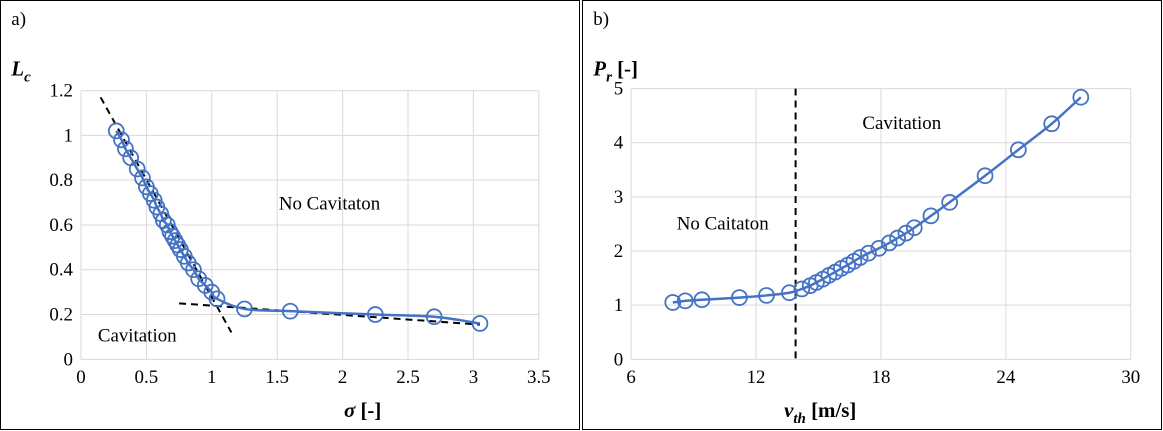 The height and width of the screenshot is (431, 1163). What do you see at coordinates (618, 197) in the screenshot?
I see `y-tick-label: 3` at bounding box center [618, 197].